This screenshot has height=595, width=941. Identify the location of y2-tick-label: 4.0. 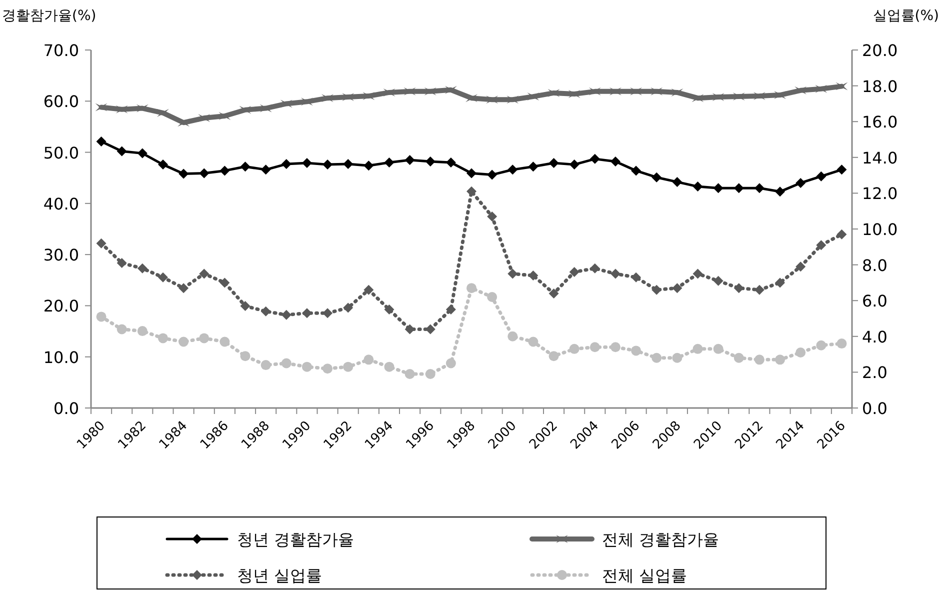
(875, 336).